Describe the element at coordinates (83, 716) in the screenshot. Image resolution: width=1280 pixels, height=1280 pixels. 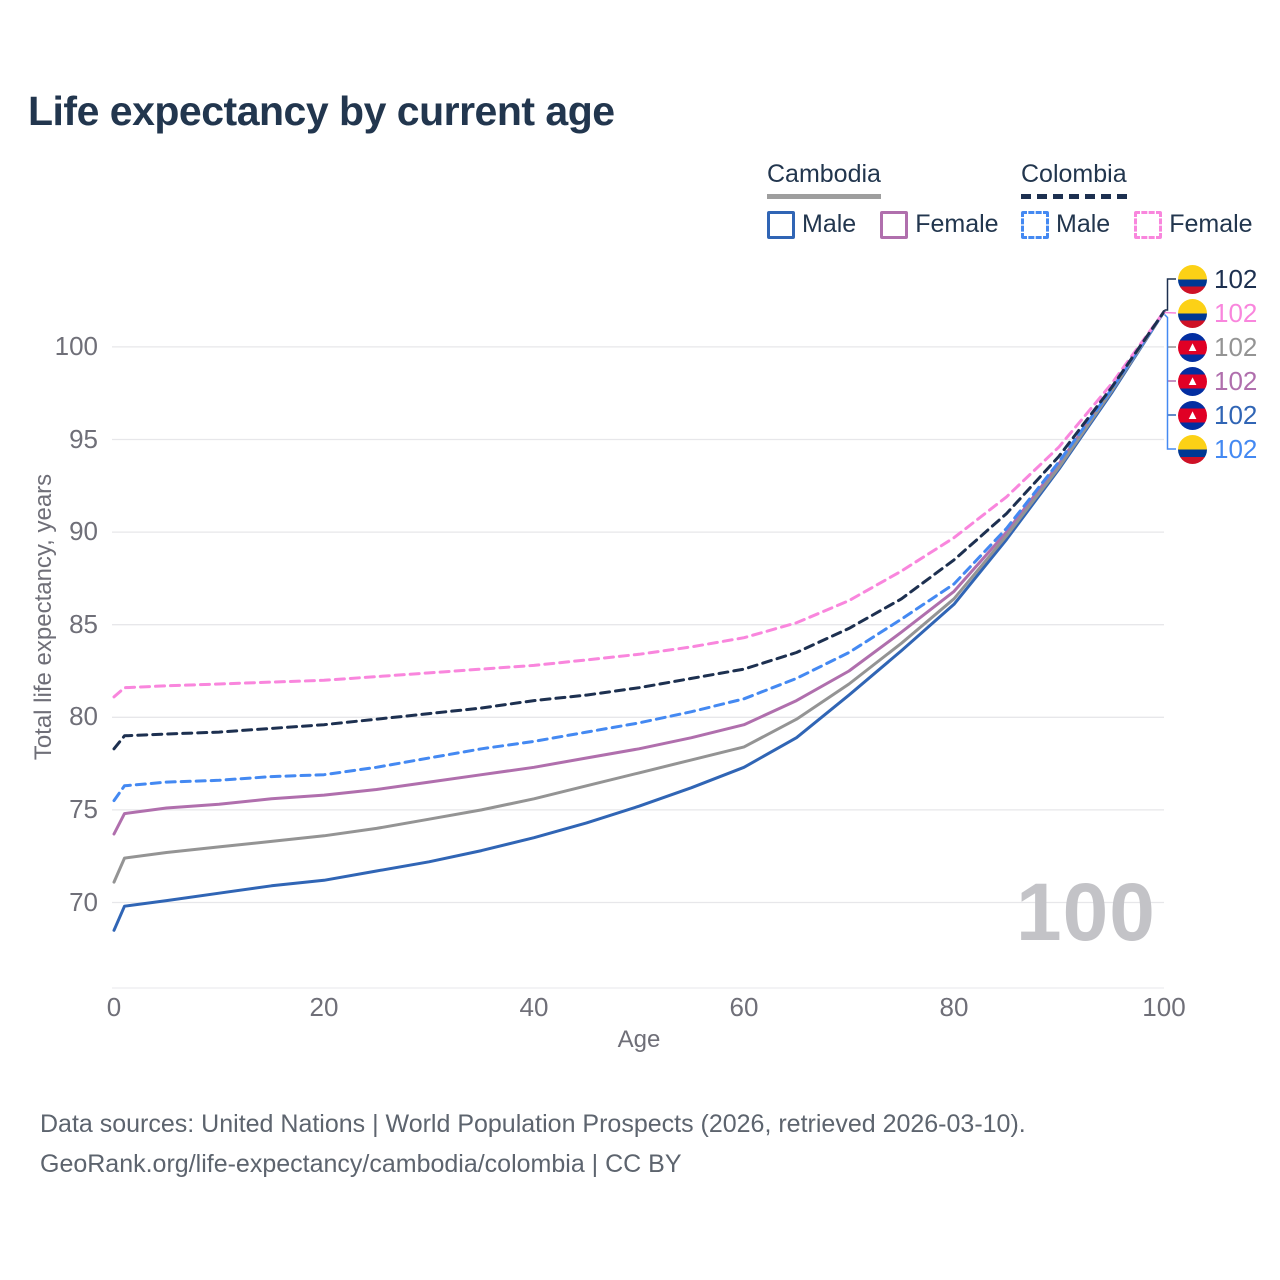
I see `y-tick-label: 80` at that location.